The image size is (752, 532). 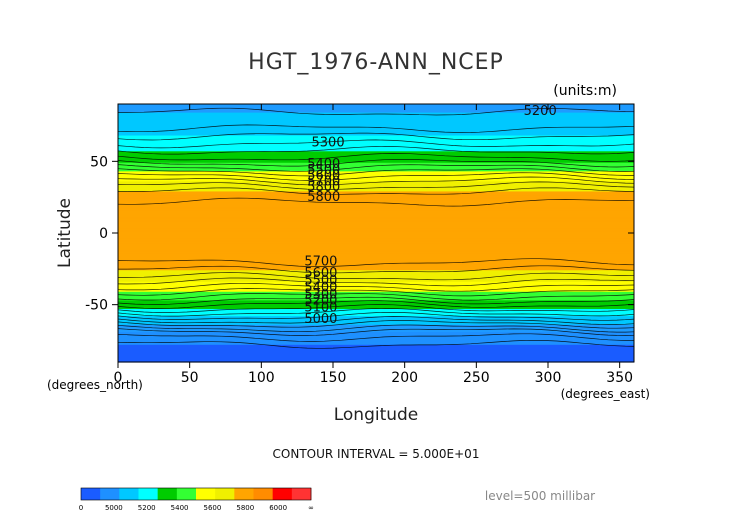 I want to click on colorbar: 0 5000 5200 5400 5600 5800 6000 ∞, so click(x=196, y=499).